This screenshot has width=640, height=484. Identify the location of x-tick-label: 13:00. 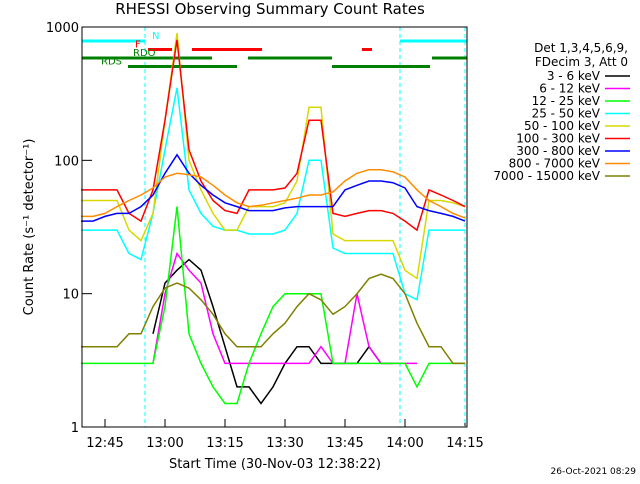
(164, 443).